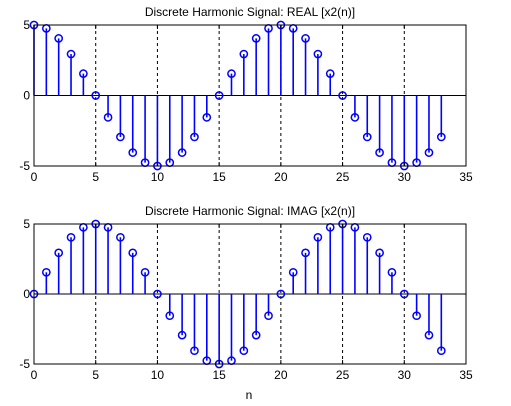 This screenshot has height=406, width=511. Describe the element at coordinates (26, 224) in the screenshot. I see `imag-y-tick-label: 5` at that location.